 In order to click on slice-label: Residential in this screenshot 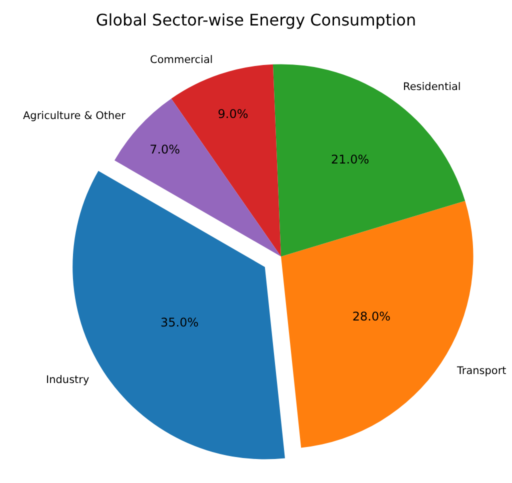, I will do `click(432, 87)`.